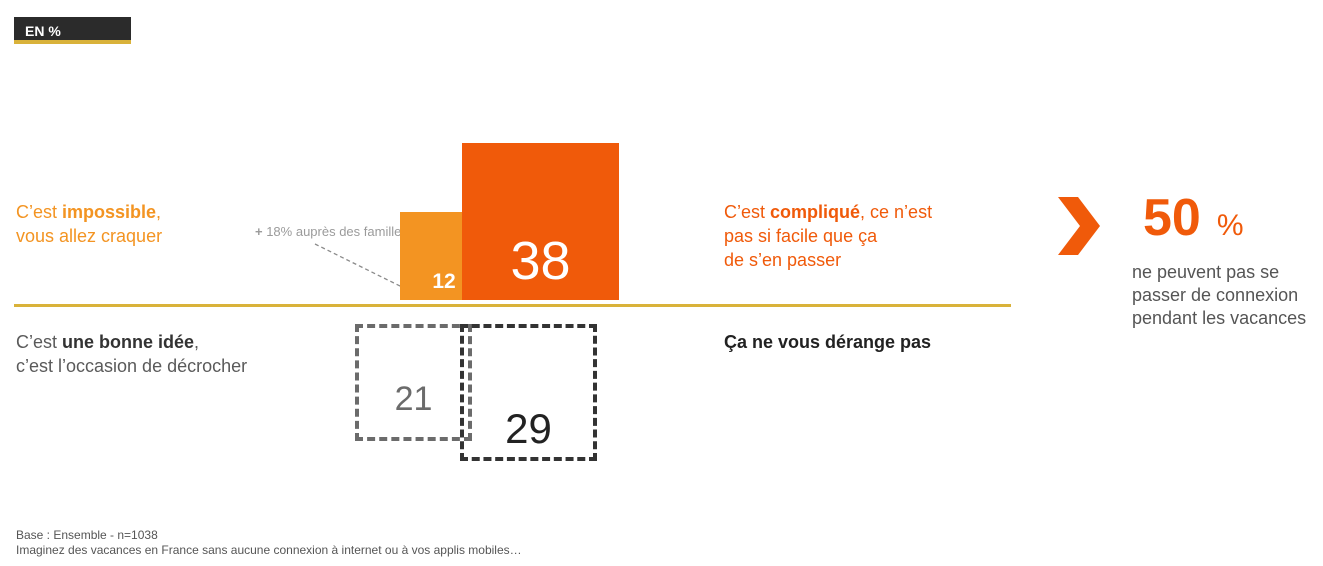  What do you see at coordinates (528, 392) in the screenshot?
I see `bar-derange: 29` at bounding box center [528, 392].